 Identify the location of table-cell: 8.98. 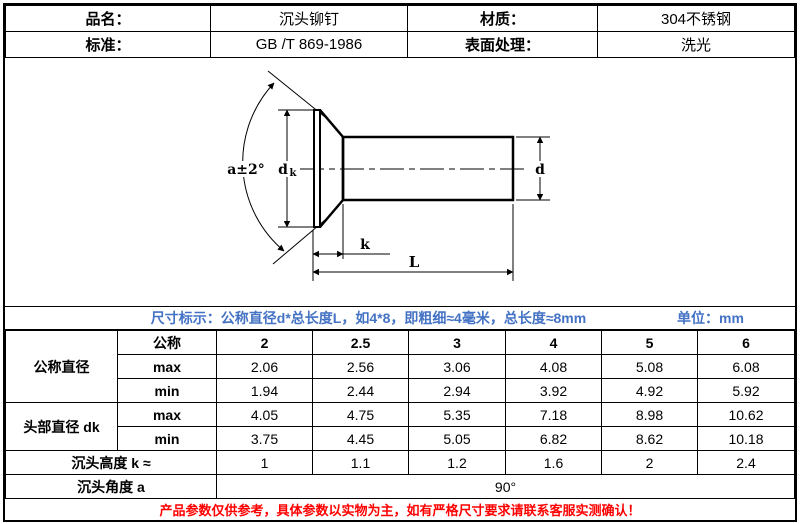
(649, 414).